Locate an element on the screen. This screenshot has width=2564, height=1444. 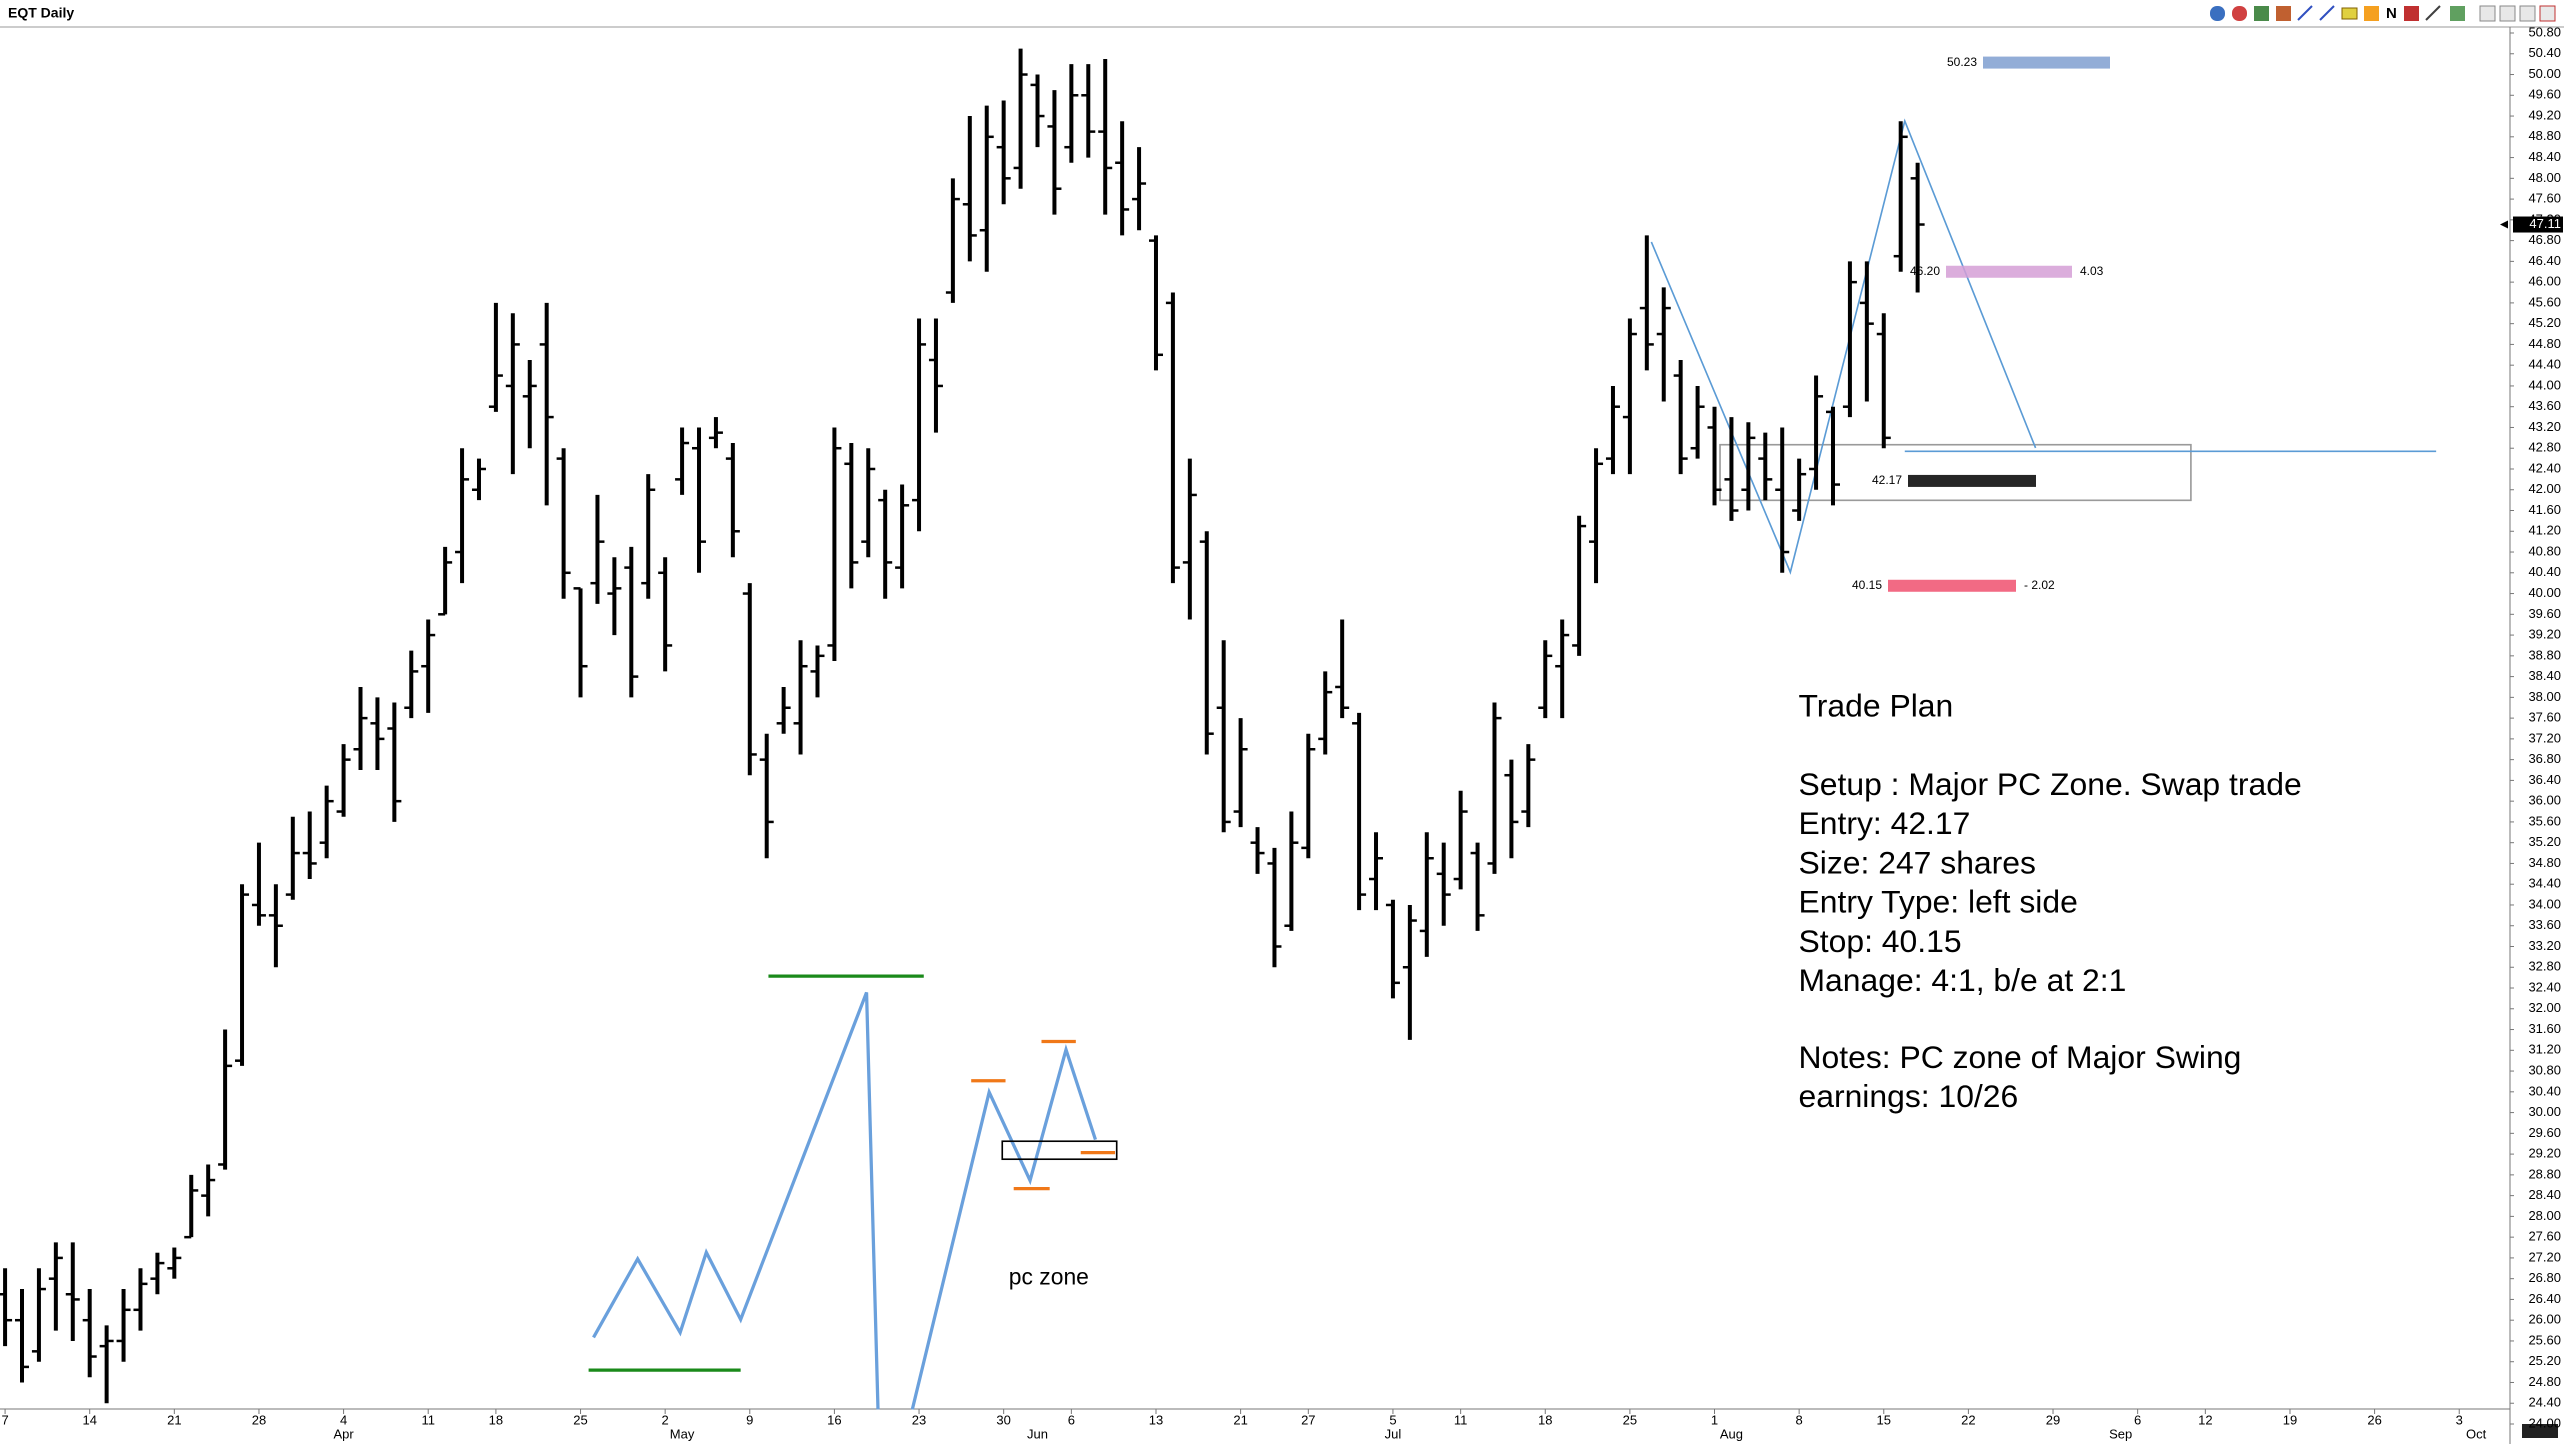
x-tick-label: 2 is located at coordinates (665, 1419).